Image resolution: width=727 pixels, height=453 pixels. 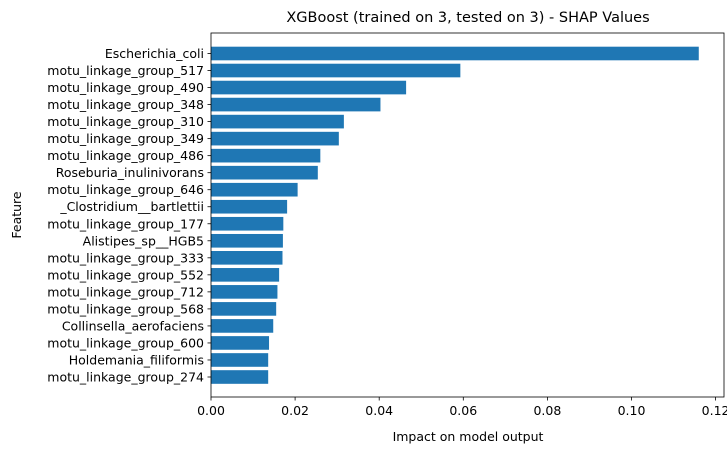 I want to click on y-tick-label: Holdemania_filiformis, so click(x=136, y=359).